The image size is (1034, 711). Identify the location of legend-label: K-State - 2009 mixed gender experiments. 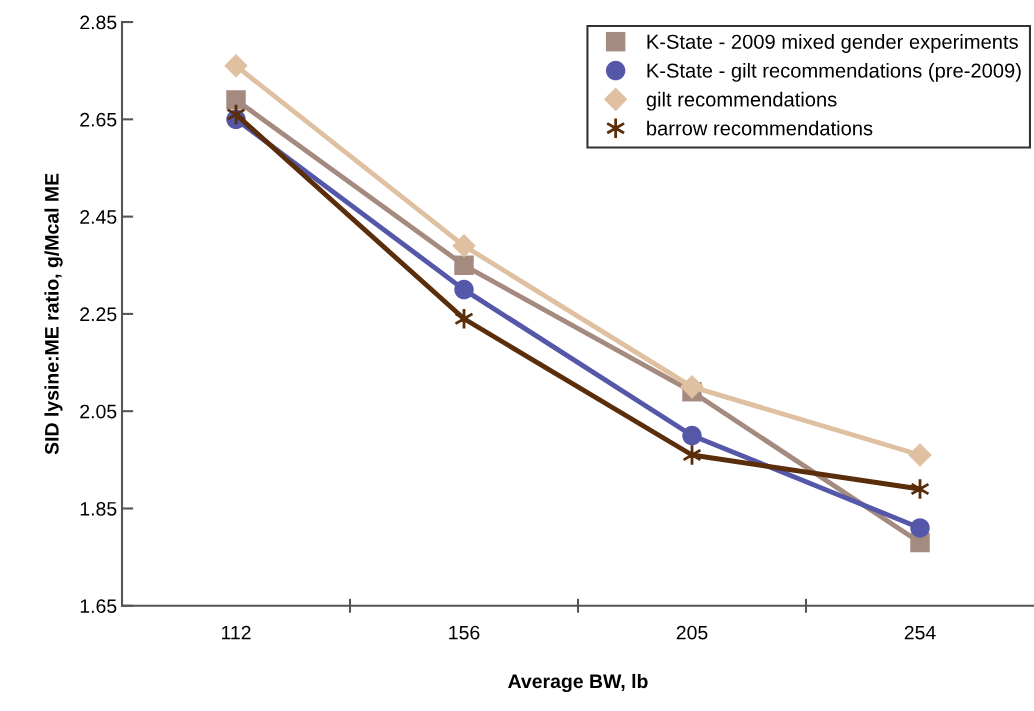
(832, 43).